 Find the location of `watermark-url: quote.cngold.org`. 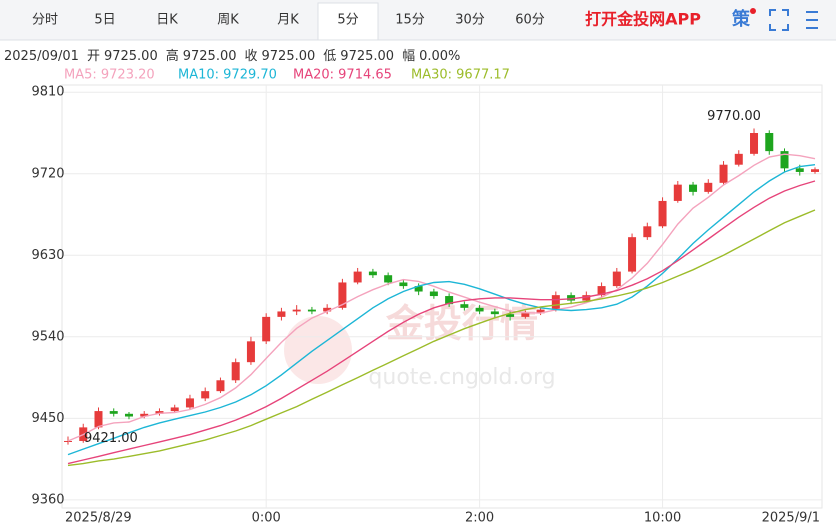

watermark-url: quote.cngold.org is located at coordinates (461, 377).